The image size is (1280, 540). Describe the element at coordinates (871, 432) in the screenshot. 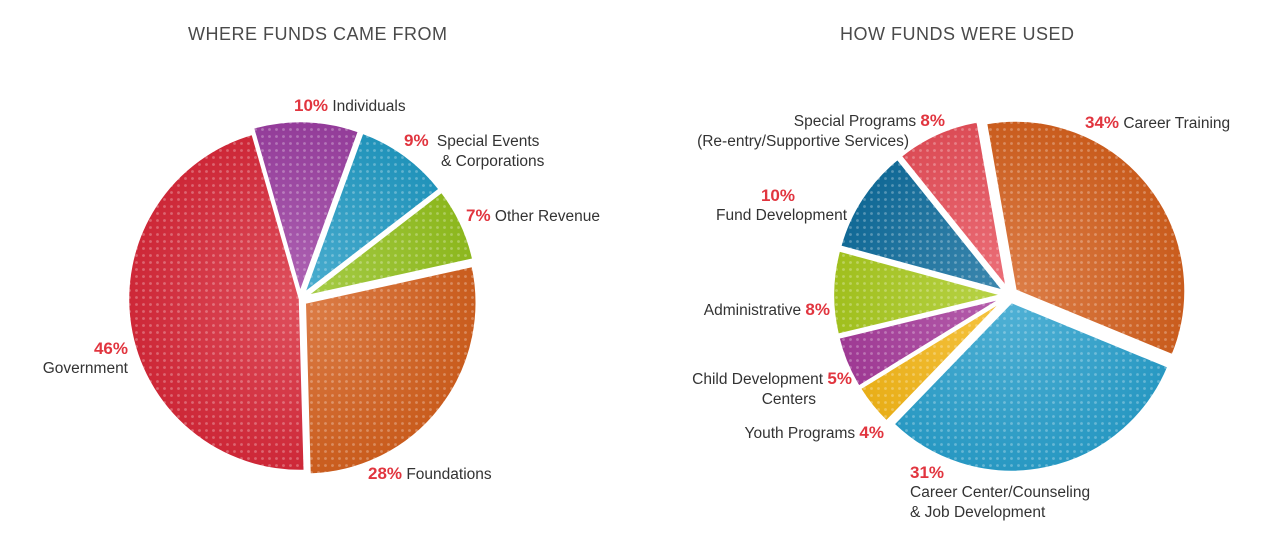

I see `value-label-youth-programs: 4%` at that location.